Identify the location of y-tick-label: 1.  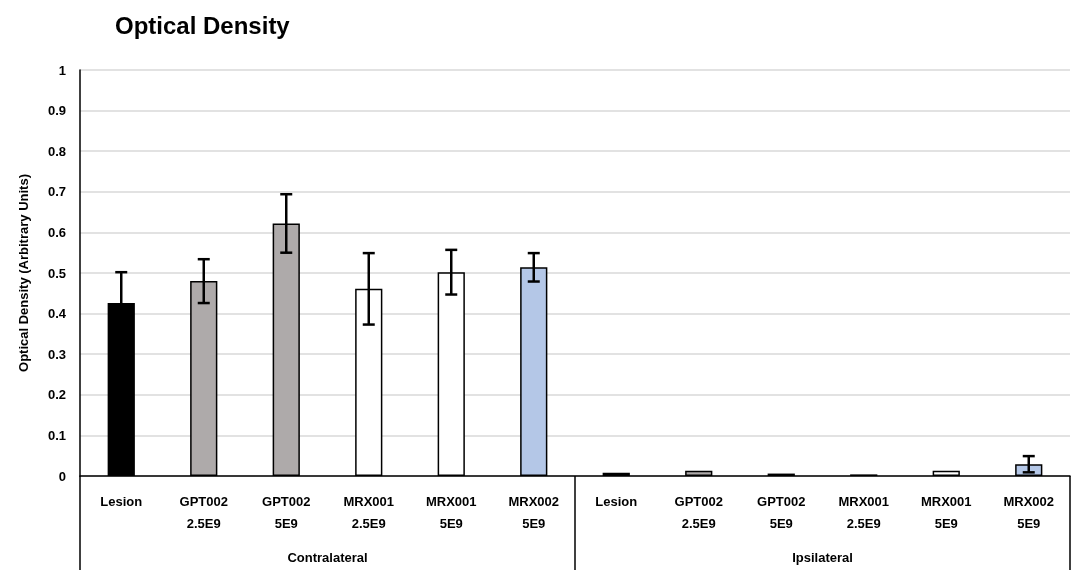
(62, 70).